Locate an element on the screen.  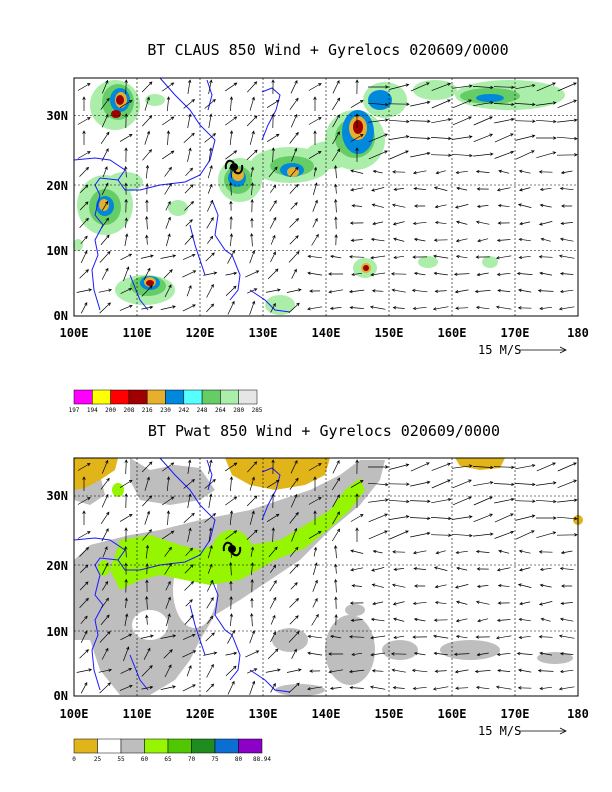
lon-label: 170E is located at coordinates (515, 714).